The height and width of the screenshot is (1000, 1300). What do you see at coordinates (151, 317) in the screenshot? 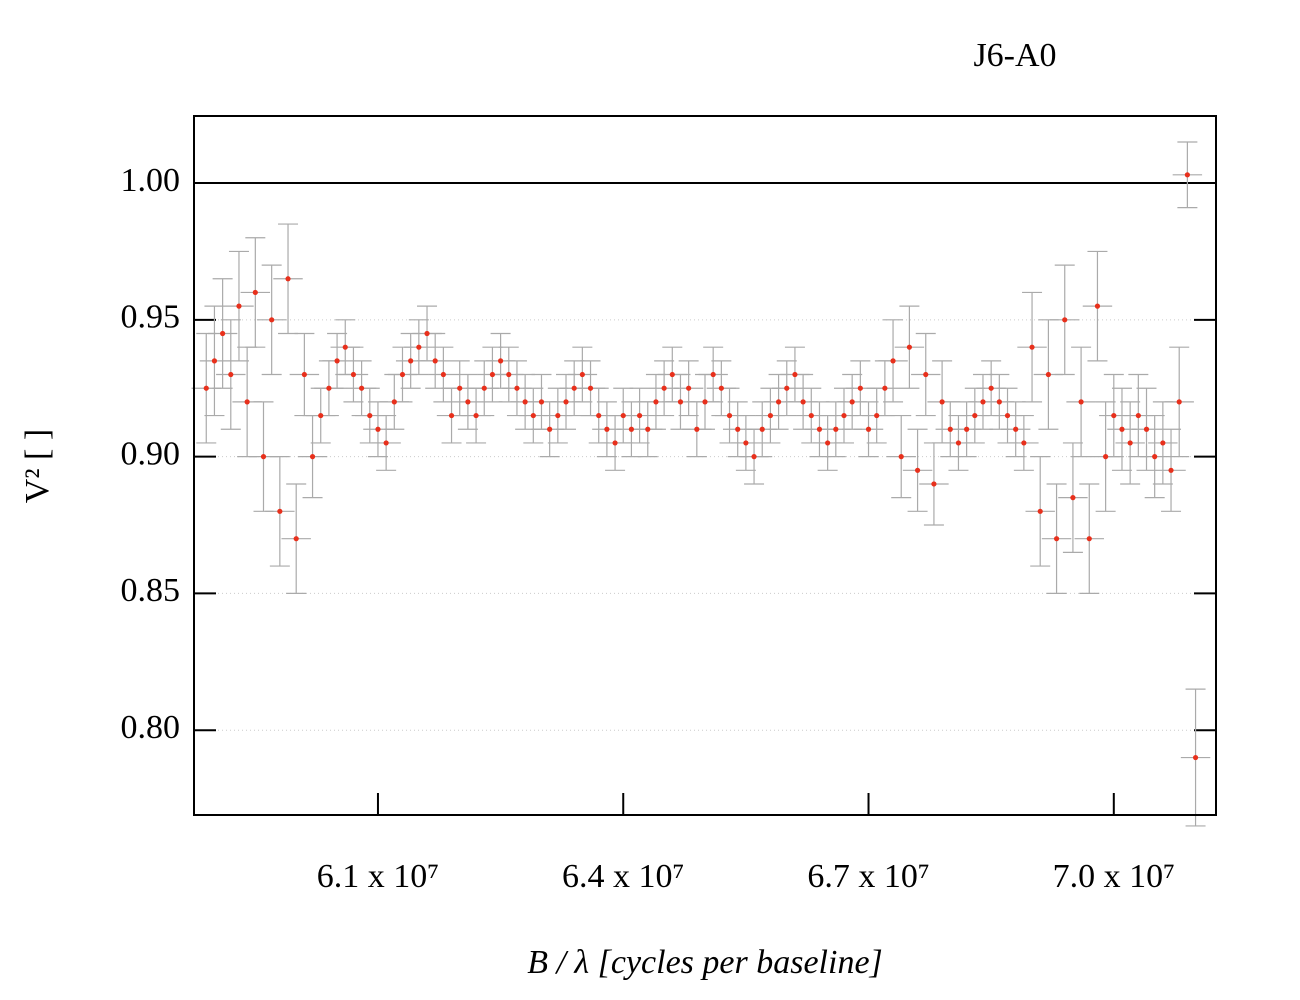
I see `y-tick-label: 0.95` at bounding box center [151, 317].